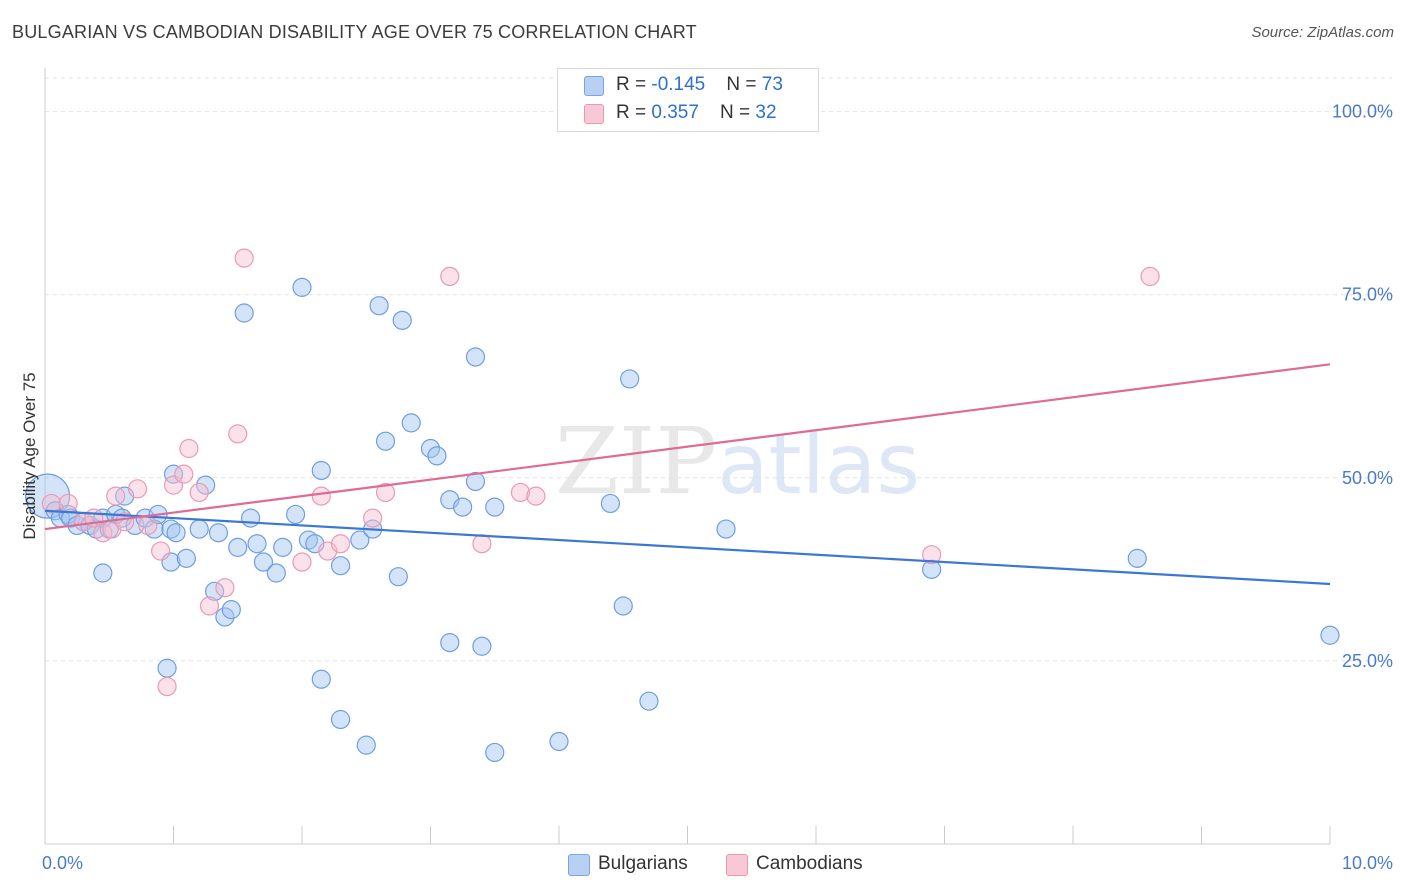 The image size is (1406, 892). I want to click on watermark-atlas: atlas, so click(819, 464).